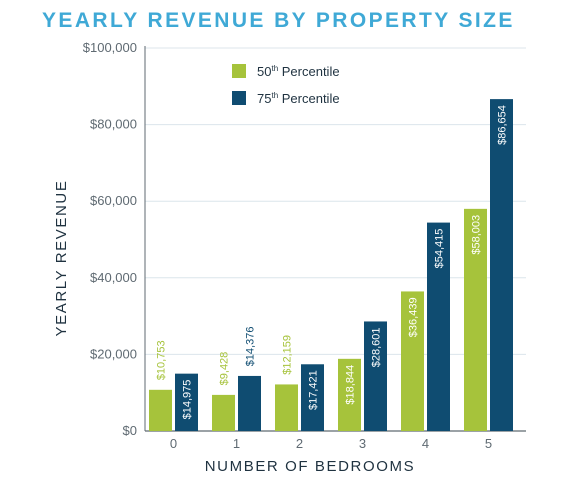 The height and width of the screenshot is (486, 571). I want to click on x-tick-label: 2, so click(299, 443).